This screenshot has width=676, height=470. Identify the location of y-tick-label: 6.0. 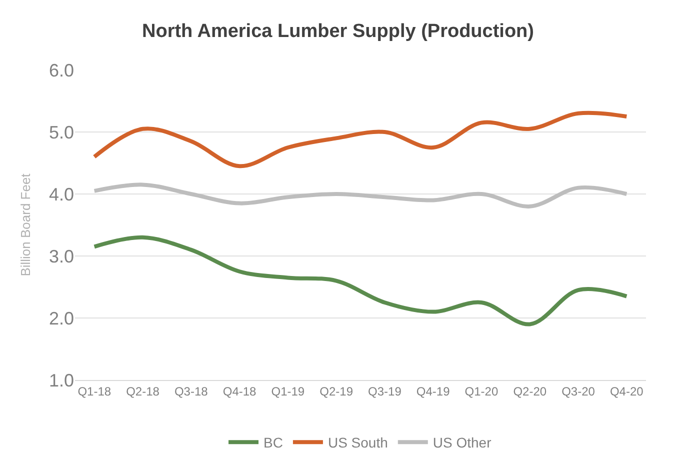
(61, 70).